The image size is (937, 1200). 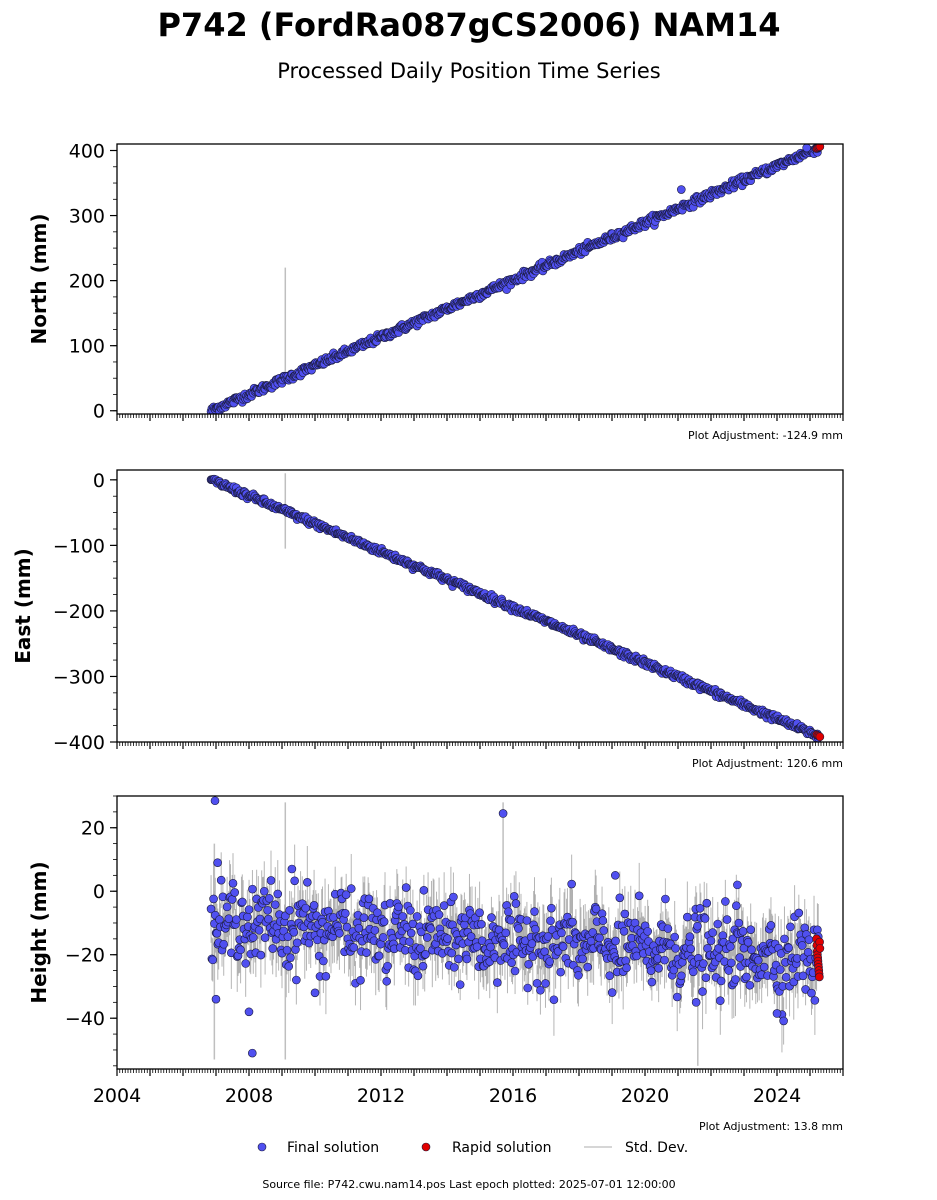 I want to click on height-y-tick-label: −20, so click(x=85, y=956).